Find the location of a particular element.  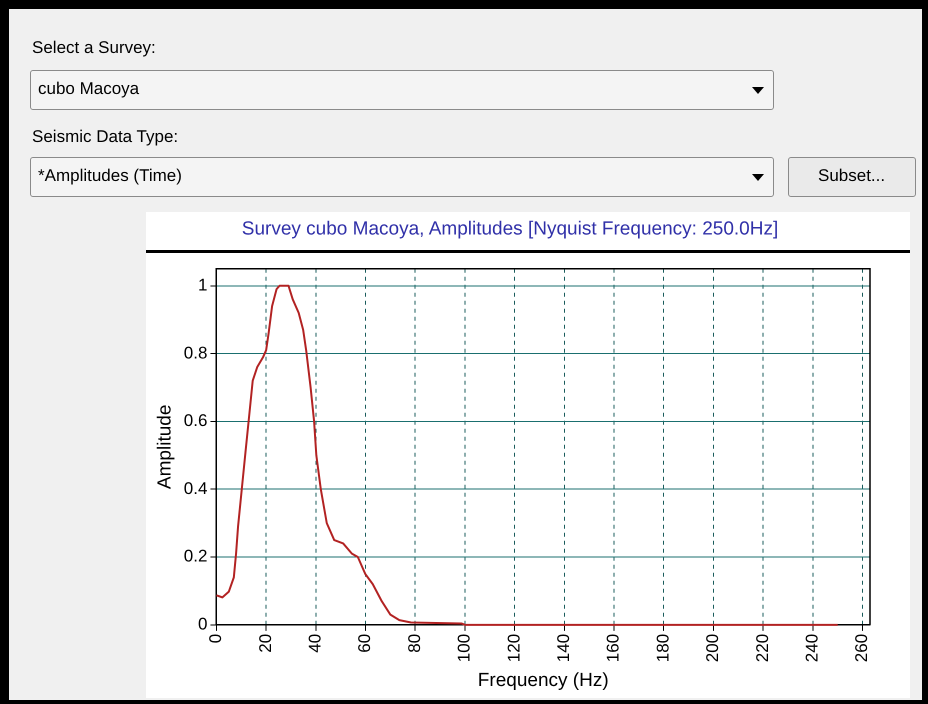

y-tick-label: 0.6 is located at coordinates (196, 420).